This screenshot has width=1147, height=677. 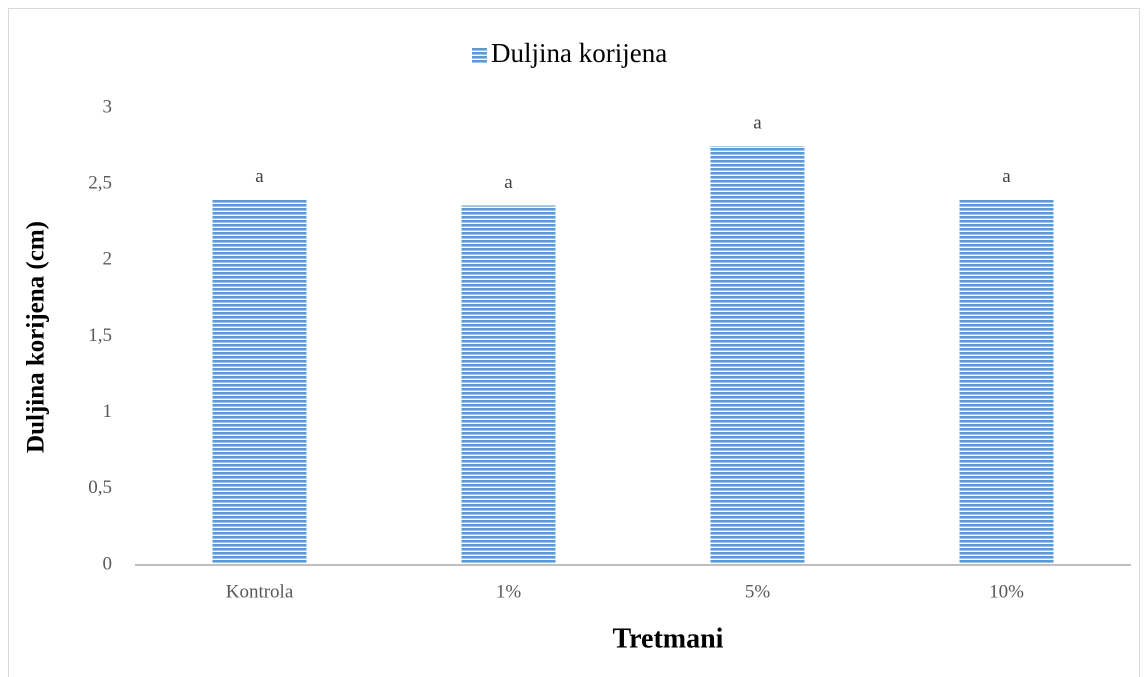 What do you see at coordinates (579, 53) in the screenshot?
I see `legend-label: Duljina korijena` at bounding box center [579, 53].